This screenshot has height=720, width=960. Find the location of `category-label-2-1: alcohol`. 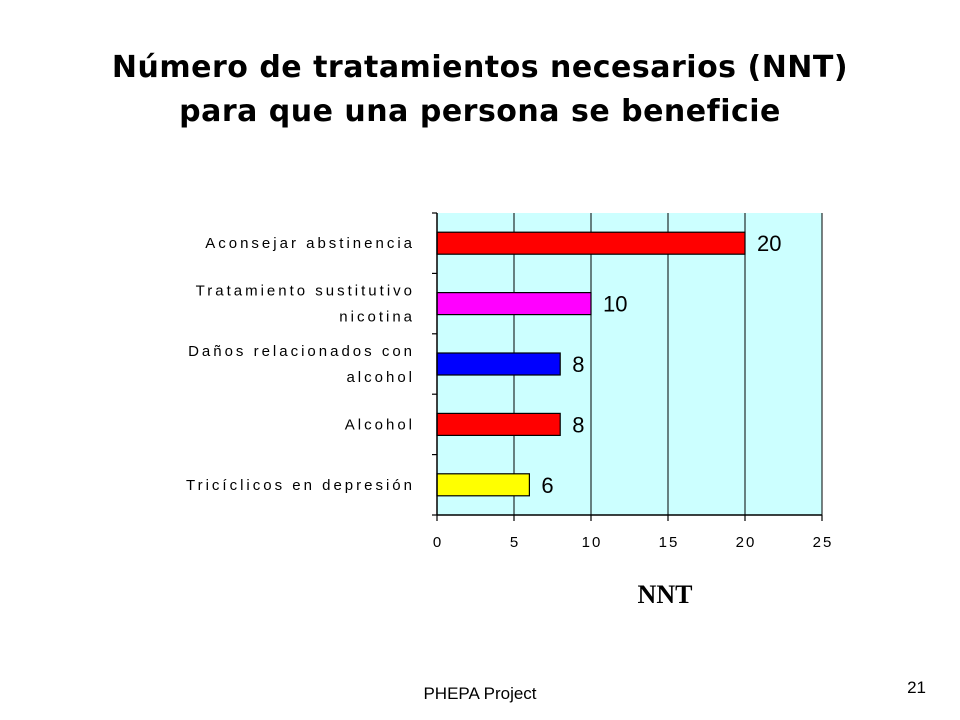

category-label-2-1: alcohol is located at coordinates (380, 377).